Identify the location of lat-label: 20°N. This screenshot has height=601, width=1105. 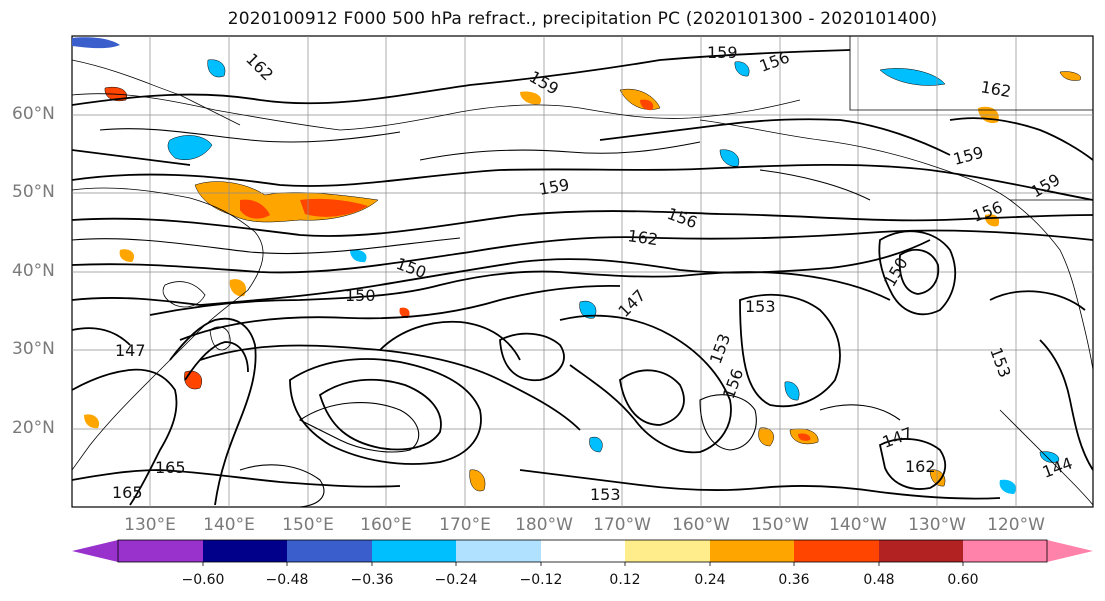
(33, 428).